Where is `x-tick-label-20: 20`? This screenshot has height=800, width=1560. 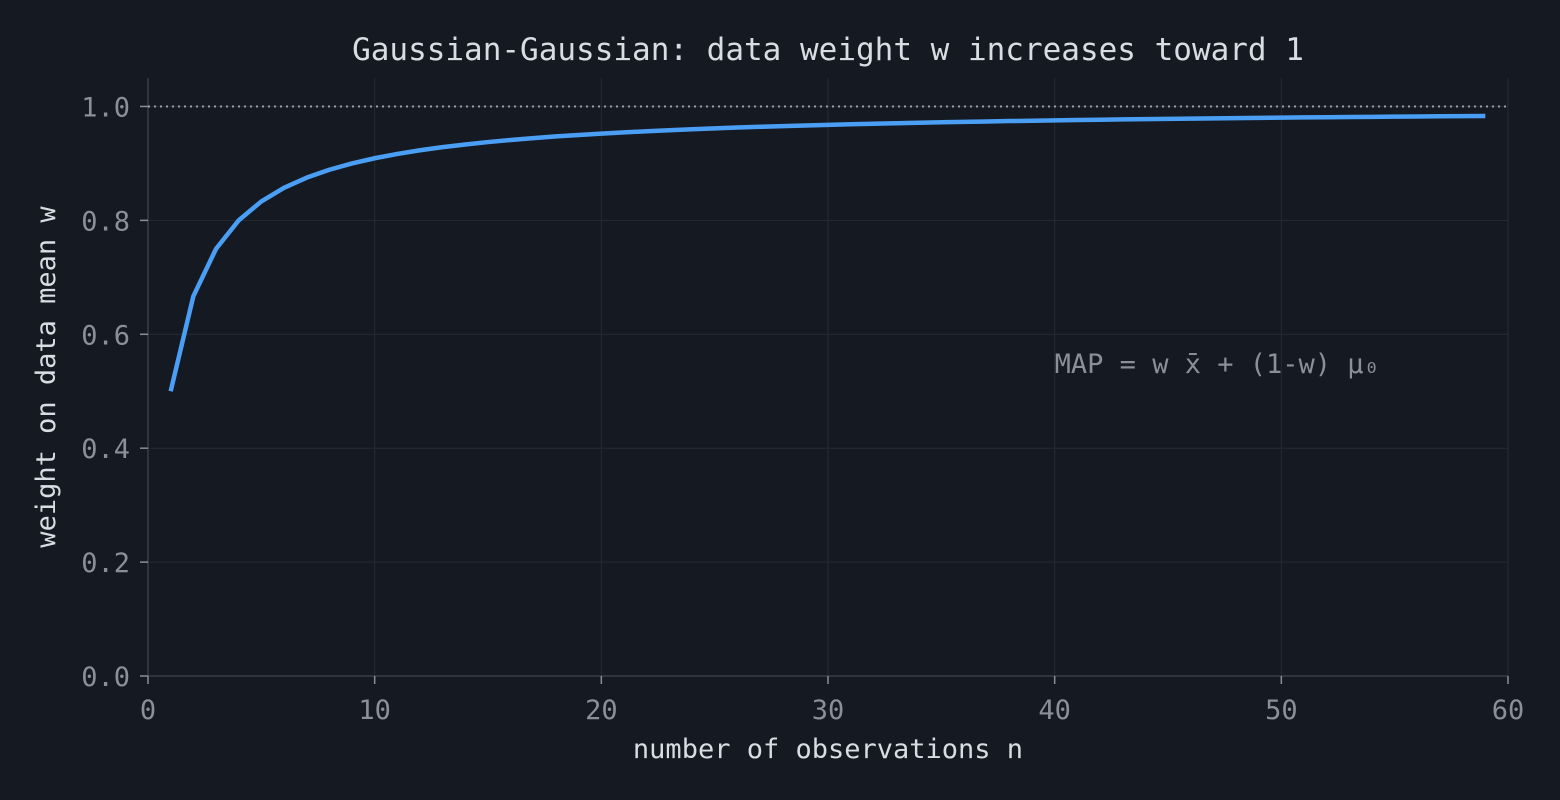
x-tick-label-20: 20 is located at coordinates (601, 710).